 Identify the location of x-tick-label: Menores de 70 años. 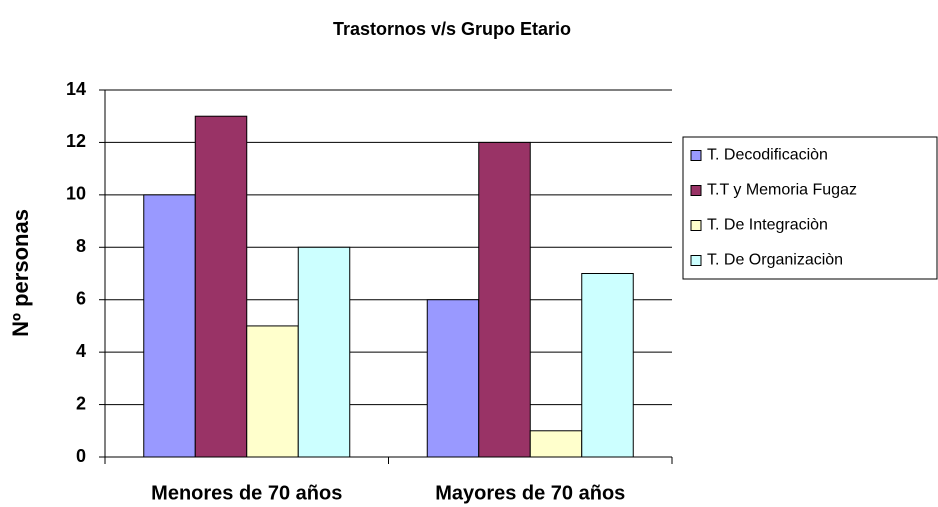
(246, 493).